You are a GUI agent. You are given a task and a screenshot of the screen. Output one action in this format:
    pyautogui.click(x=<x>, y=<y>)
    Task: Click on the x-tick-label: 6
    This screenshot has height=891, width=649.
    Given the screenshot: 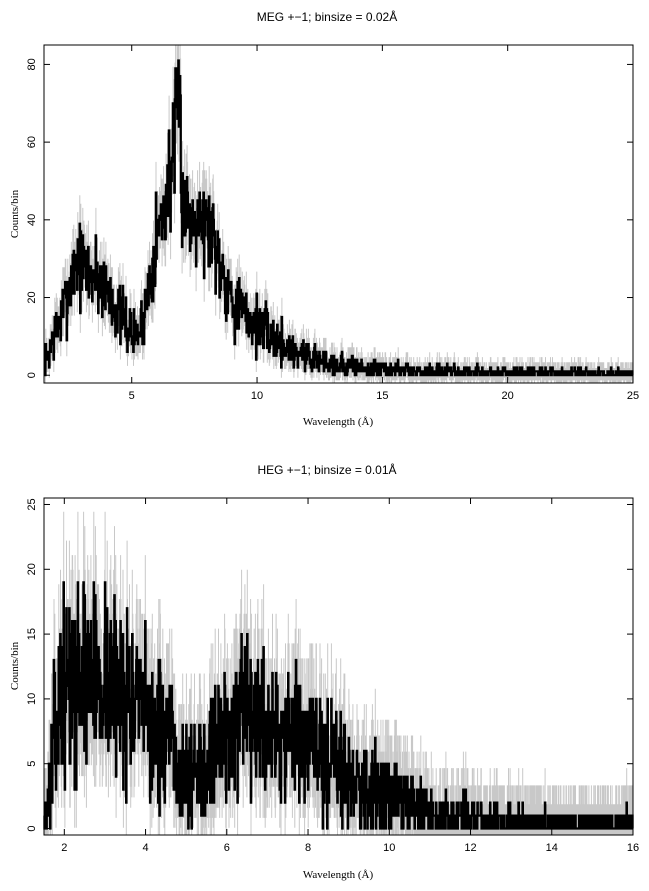 What is the action you would take?
    pyautogui.click(x=227, y=848)
    